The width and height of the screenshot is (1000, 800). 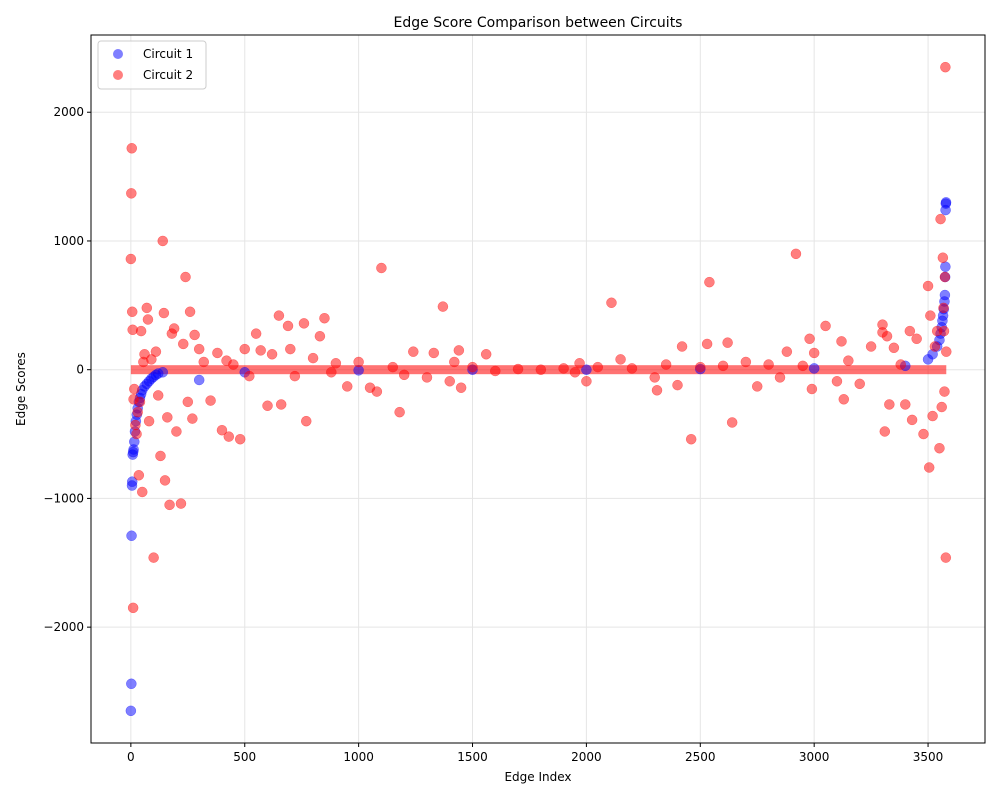 What do you see at coordinates (472, 757) in the screenshot?
I see `x-tick-label: 1500` at bounding box center [472, 757].